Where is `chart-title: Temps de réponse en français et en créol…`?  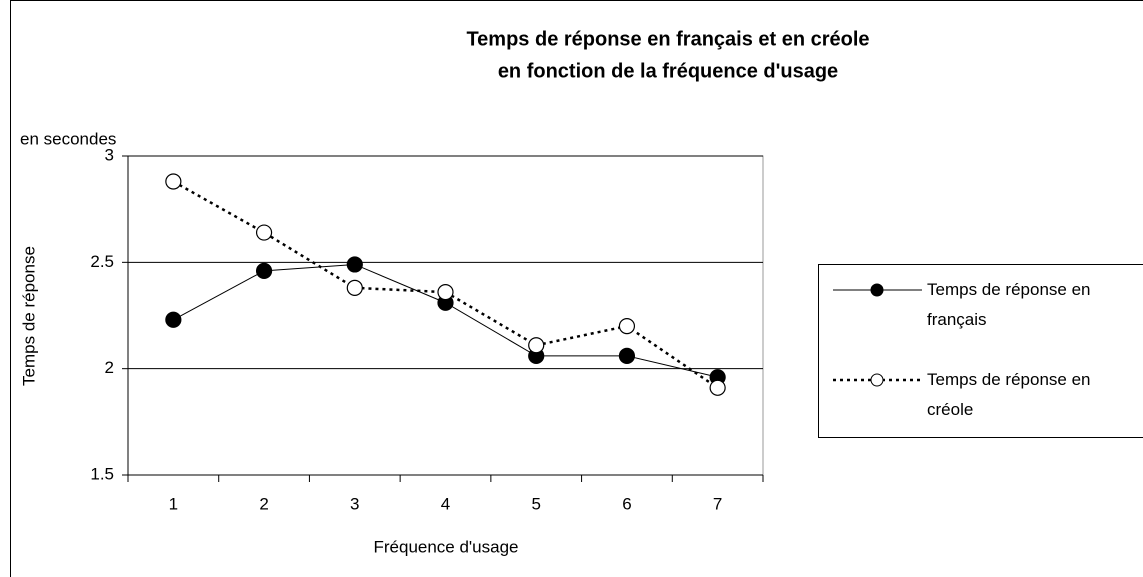
chart-title: Temps de réponse en français et en créol… is located at coordinates (667, 39).